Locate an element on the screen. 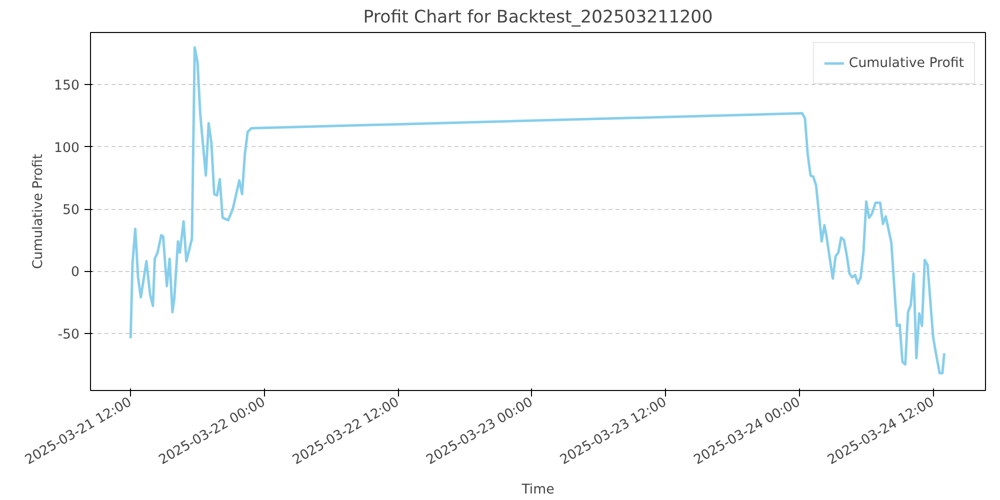 The width and height of the screenshot is (1000, 500). y-axis-title: Cumulative Profit is located at coordinates (38, 212).